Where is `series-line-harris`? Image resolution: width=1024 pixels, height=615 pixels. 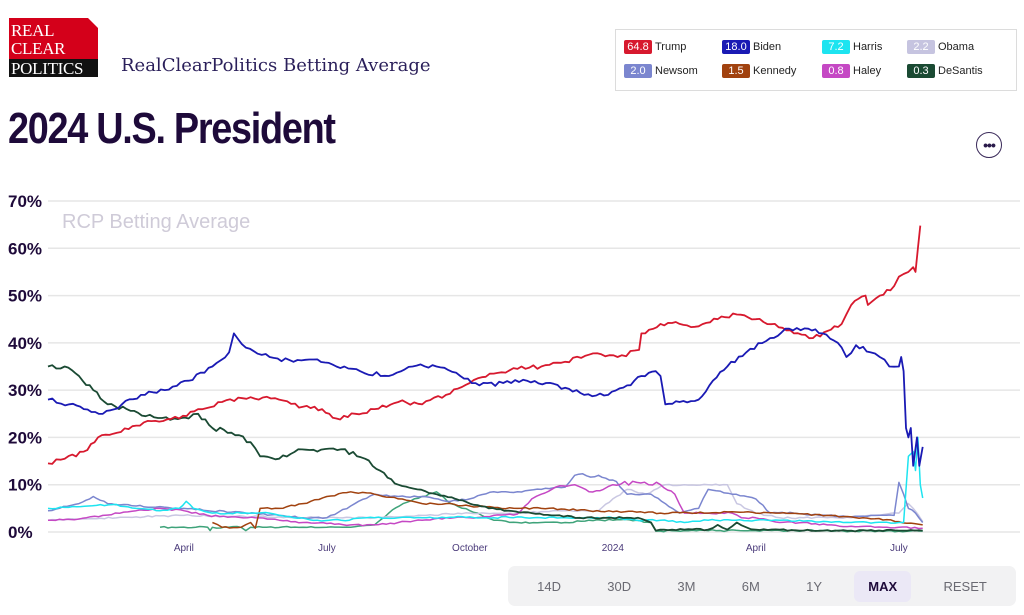 series-line-harris is located at coordinates (485, 480).